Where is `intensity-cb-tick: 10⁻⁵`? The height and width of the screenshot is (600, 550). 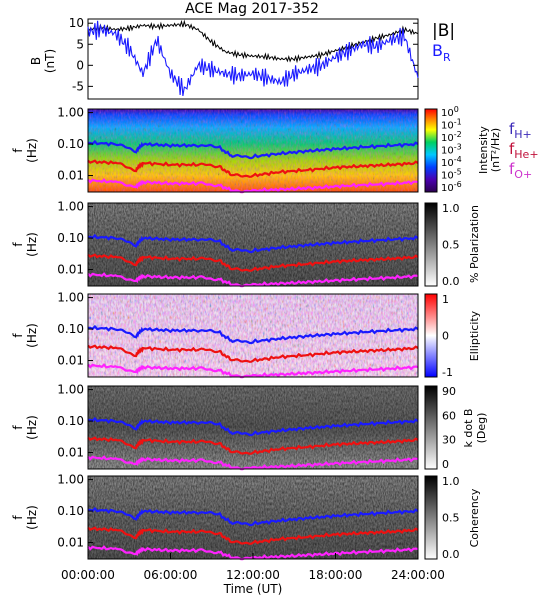
intensity-cb-tick: 10⁻⁵ is located at coordinates (451, 175).